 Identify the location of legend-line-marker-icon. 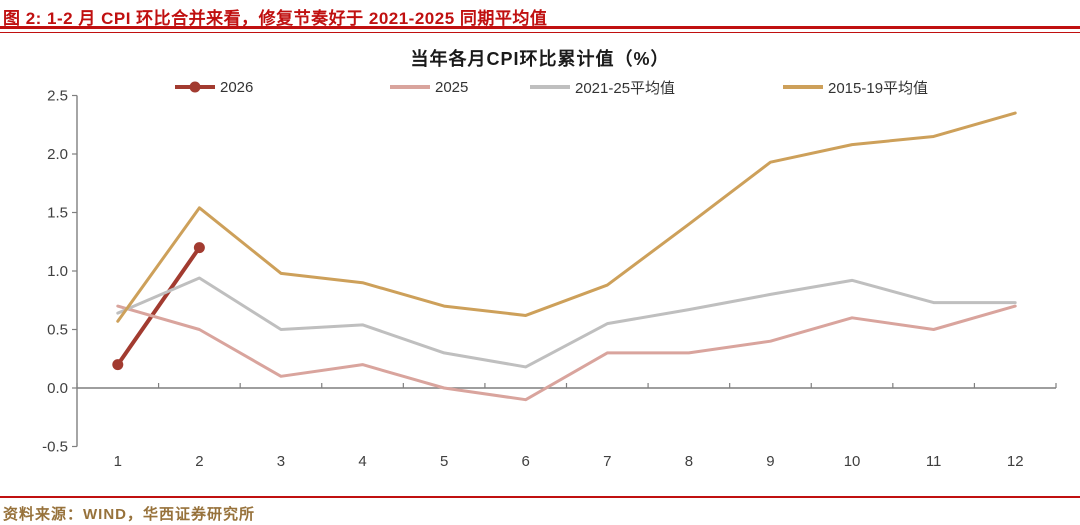
(195, 87).